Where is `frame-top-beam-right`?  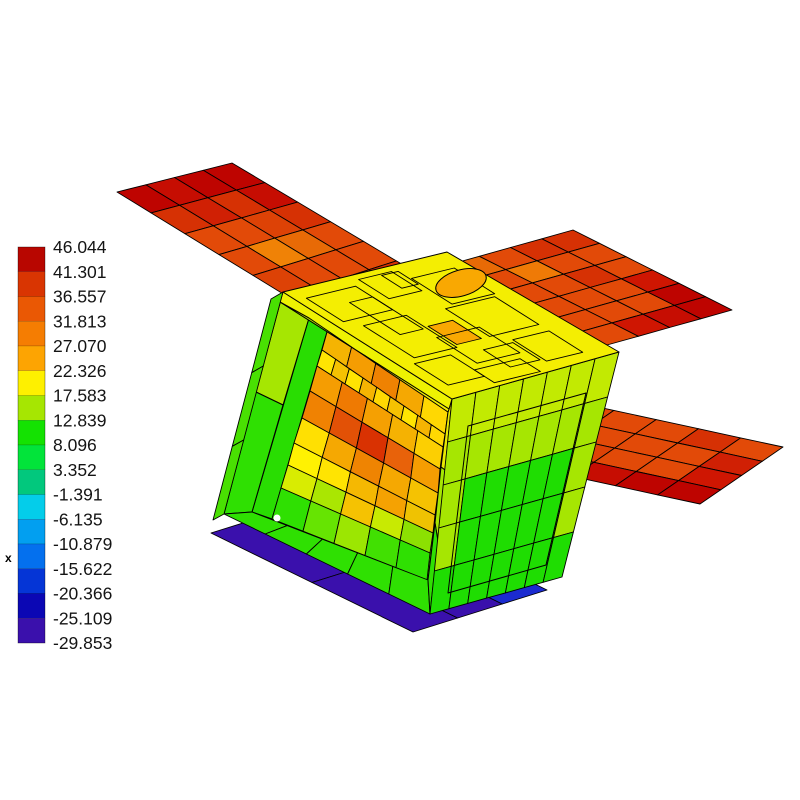
frame-top-beam-right is located at coordinates (406, 383).